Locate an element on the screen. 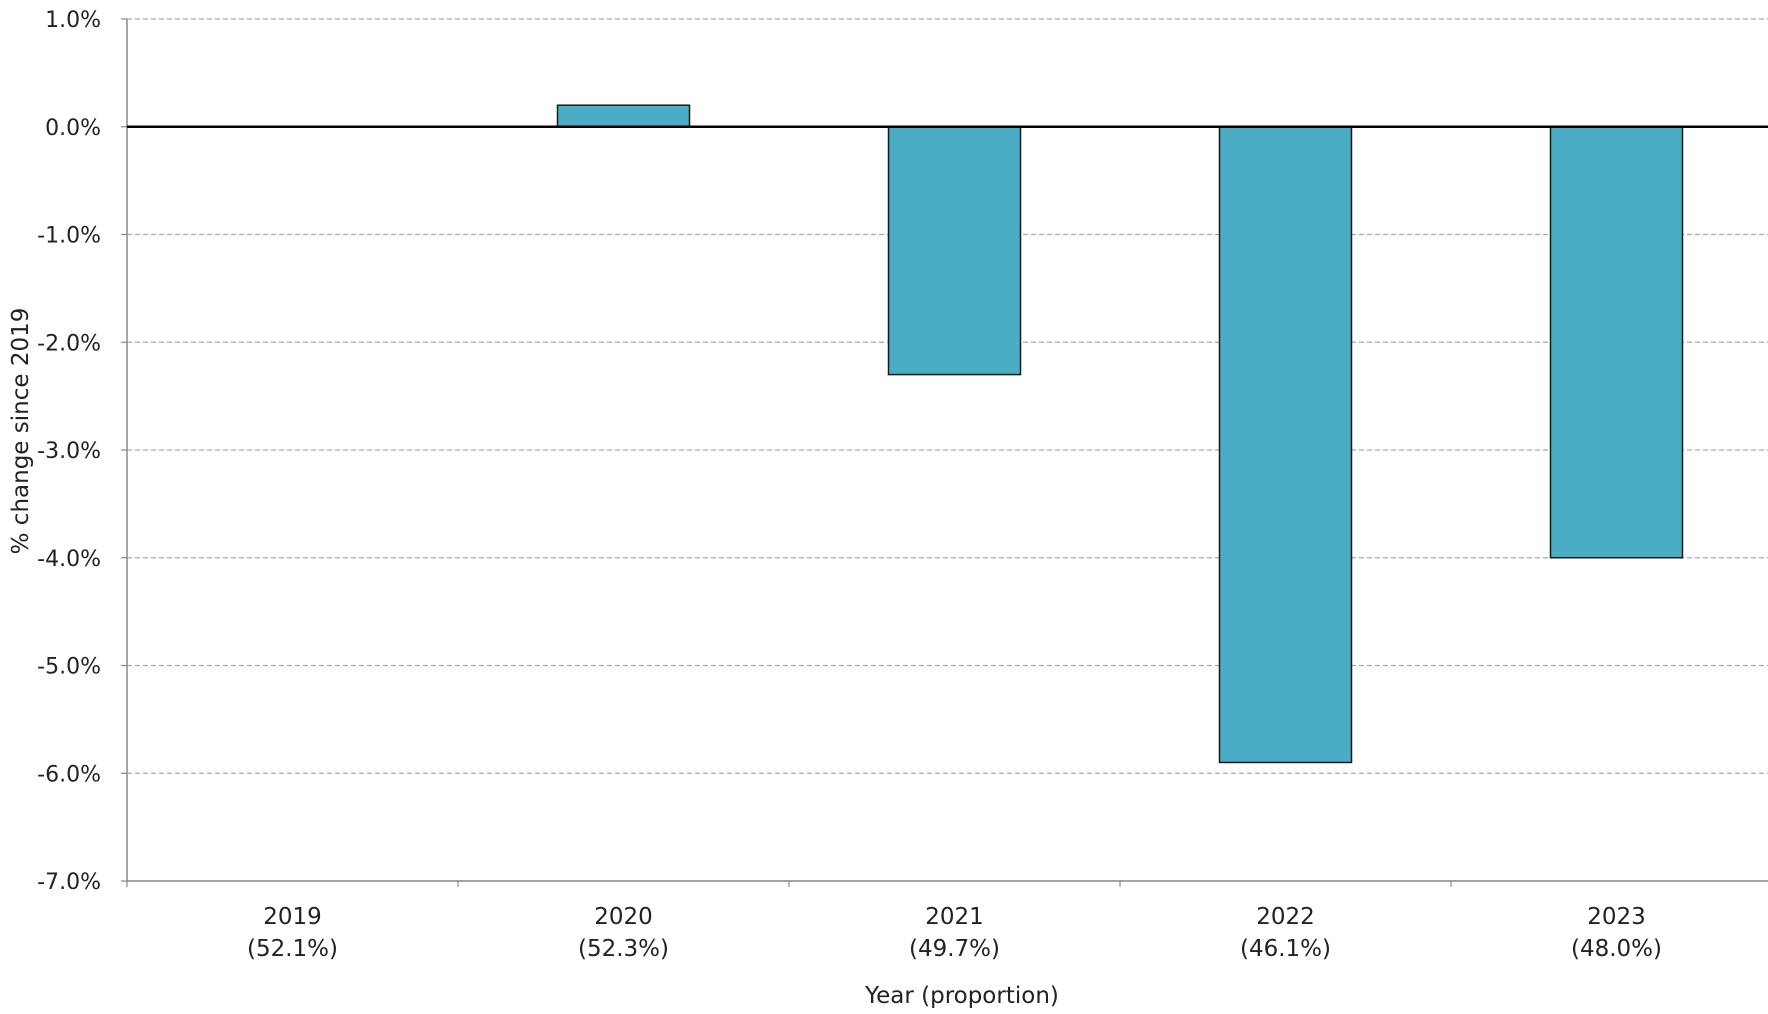  y-tick-label: -7.0% is located at coordinates (69, 882).